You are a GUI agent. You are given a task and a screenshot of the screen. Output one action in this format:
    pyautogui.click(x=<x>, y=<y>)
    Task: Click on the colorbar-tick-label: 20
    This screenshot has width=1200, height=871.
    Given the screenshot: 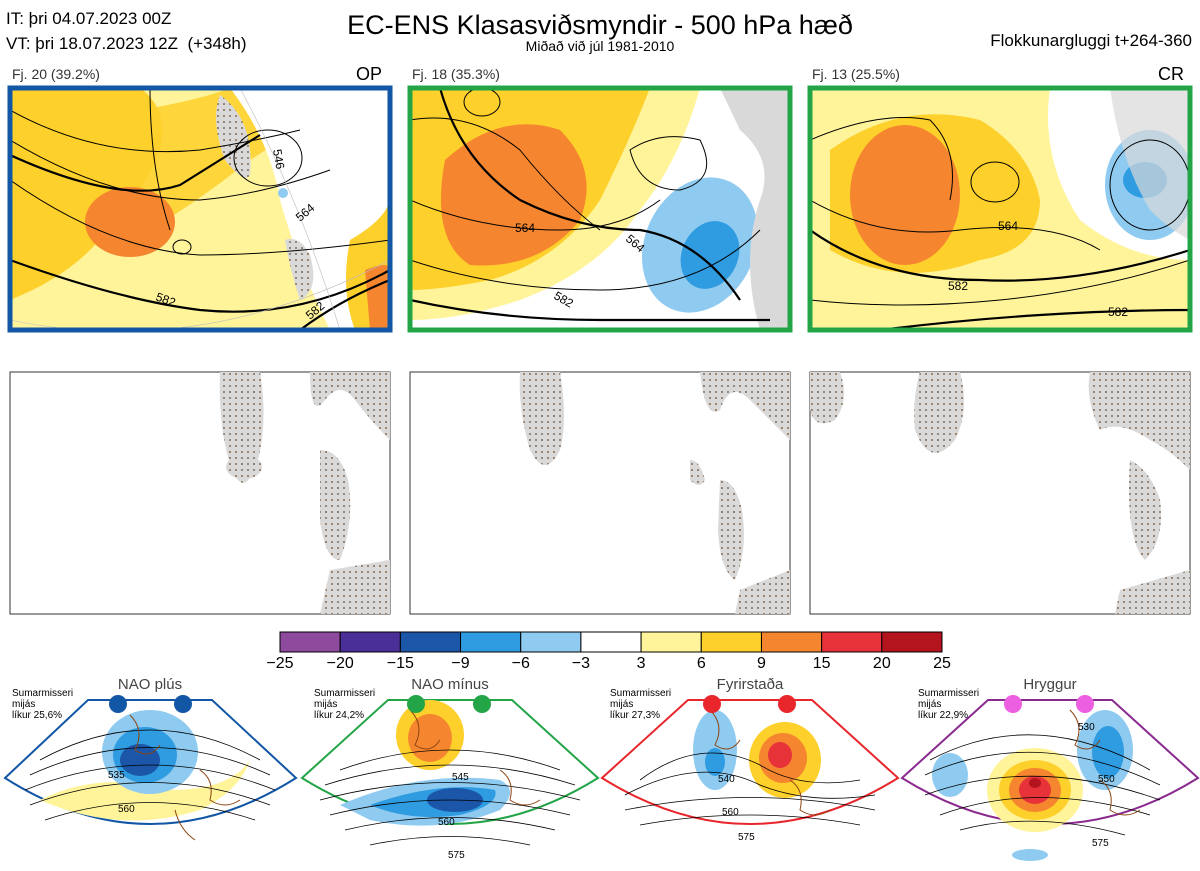 What is the action you would take?
    pyautogui.click(x=881, y=663)
    